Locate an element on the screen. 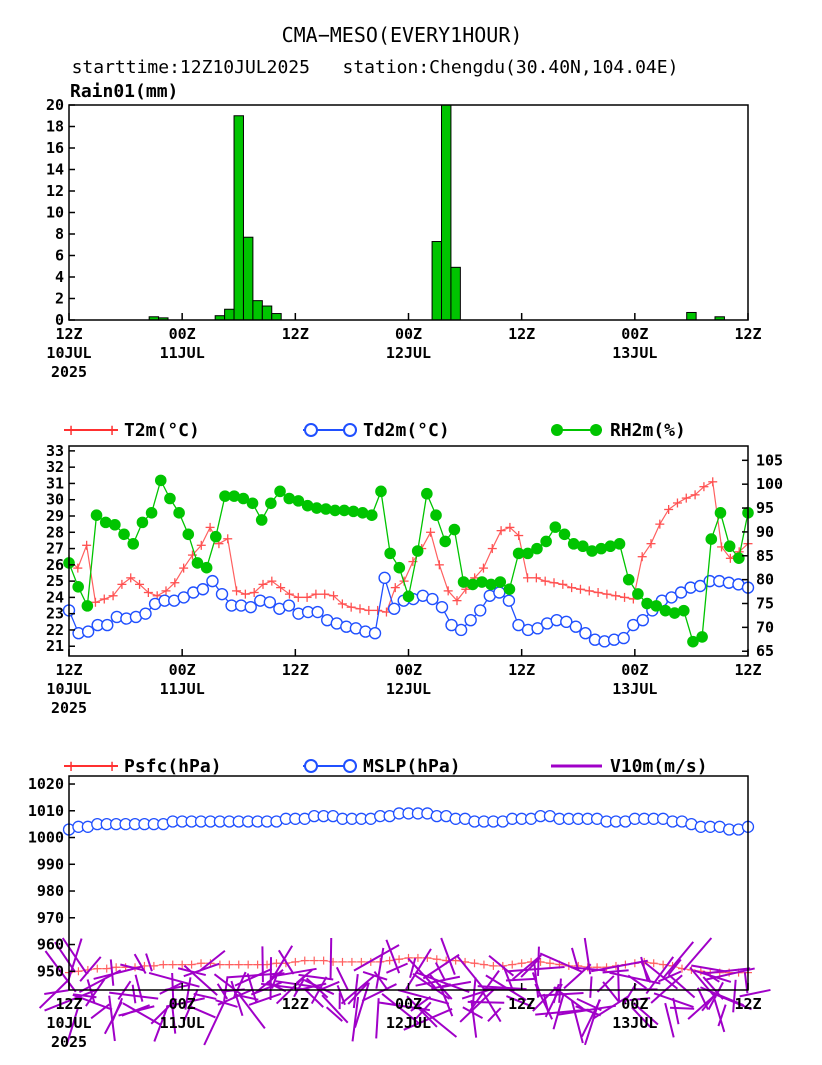 Image resolution: width=822 pixels, height=1065 pixels. y-tick-label: 33 is located at coordinates (55, 451).